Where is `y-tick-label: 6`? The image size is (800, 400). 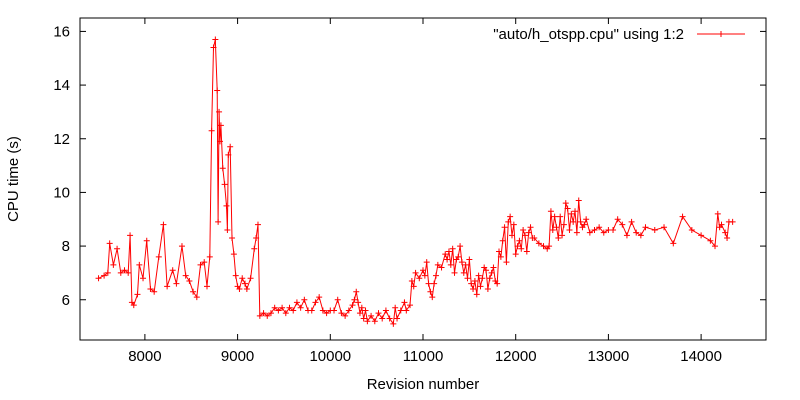 y-tick-label: 6 is located at coordinates (66, 300).